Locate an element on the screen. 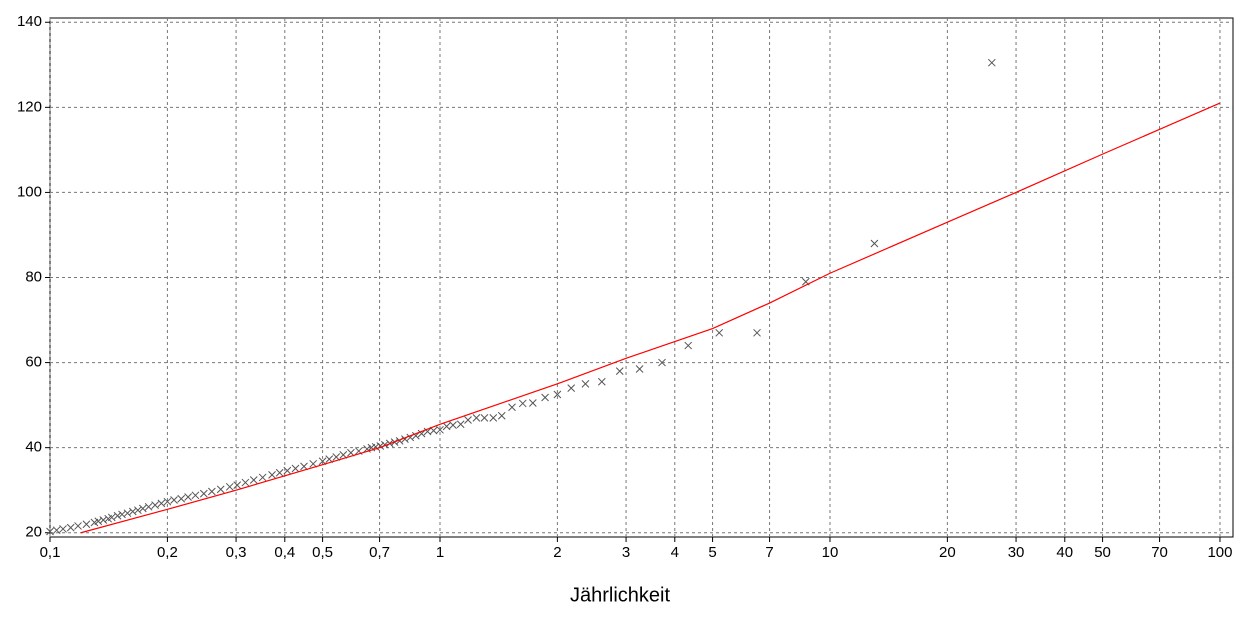 The image size is (1244, 630). x-tick-label: 4 is located at coordinates (675, 552).